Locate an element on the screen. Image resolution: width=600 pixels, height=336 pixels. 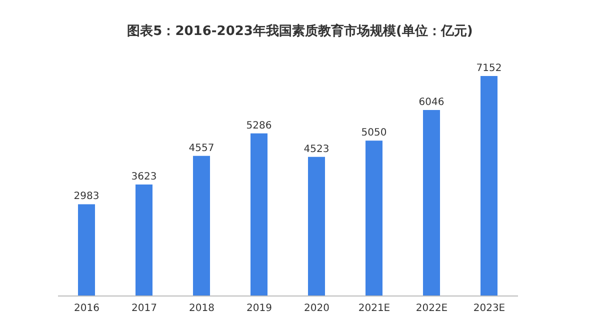
data-label: 4523 is located at coordinates (317, 149).